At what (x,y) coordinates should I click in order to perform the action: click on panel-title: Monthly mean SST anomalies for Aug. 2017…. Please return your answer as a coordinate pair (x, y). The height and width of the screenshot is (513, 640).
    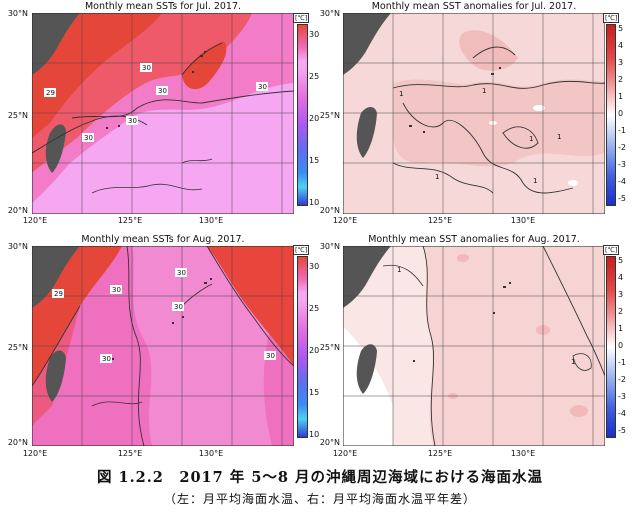
    Looking at the image, I should click on (474, 239).